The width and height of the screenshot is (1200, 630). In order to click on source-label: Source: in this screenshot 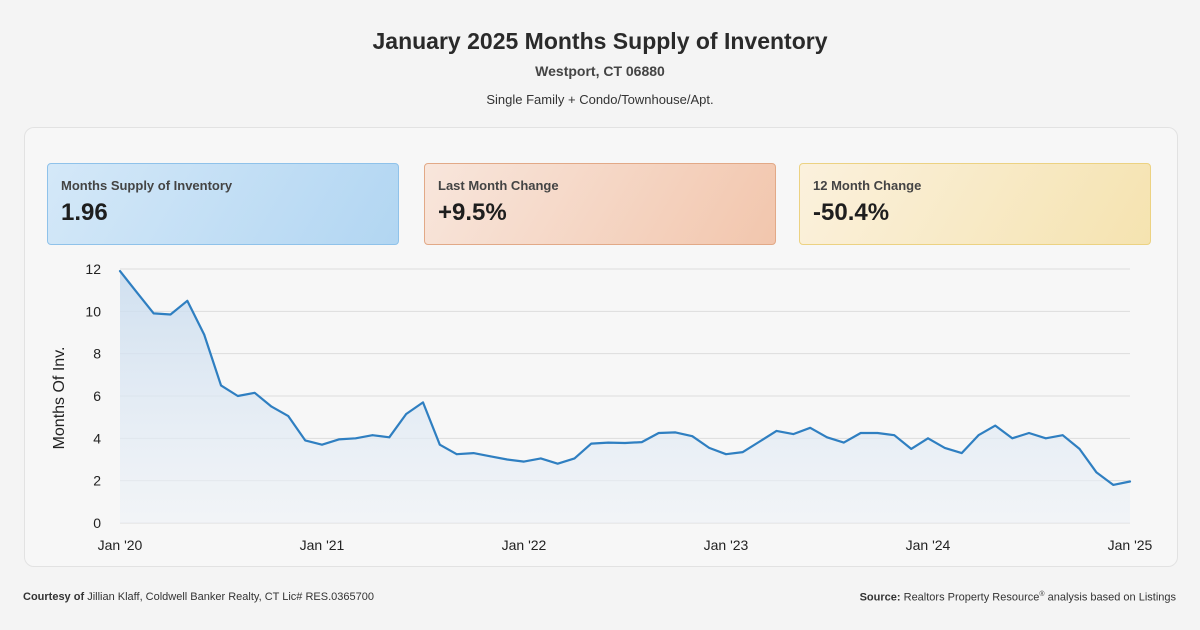, I will do `click(880, 597)`.